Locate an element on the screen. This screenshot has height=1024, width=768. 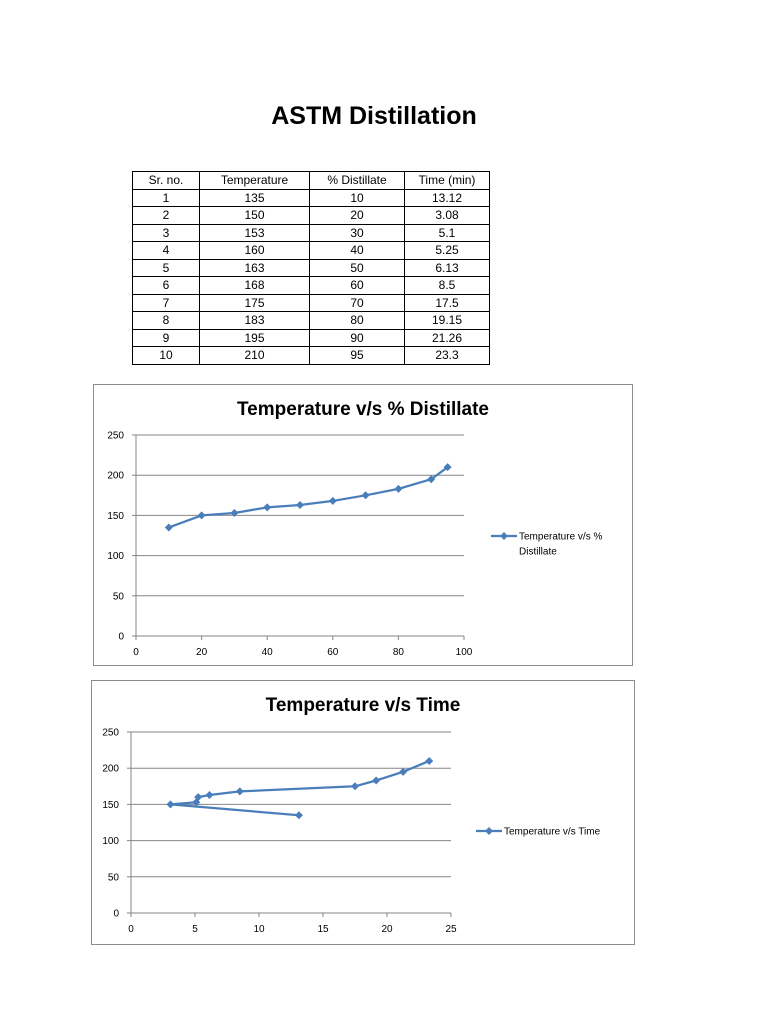
cell-time: 17.5 is located at coordinates (447, 302).